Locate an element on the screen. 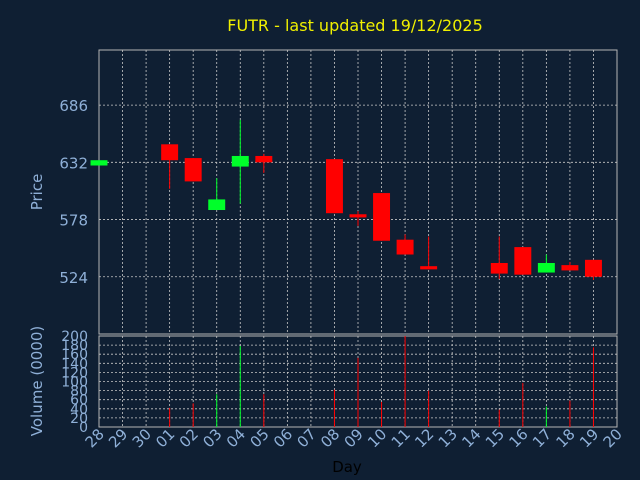 The height and width of the screenshot is (480, 640). x-axis-label: Day is located at coordinates (347, 467).